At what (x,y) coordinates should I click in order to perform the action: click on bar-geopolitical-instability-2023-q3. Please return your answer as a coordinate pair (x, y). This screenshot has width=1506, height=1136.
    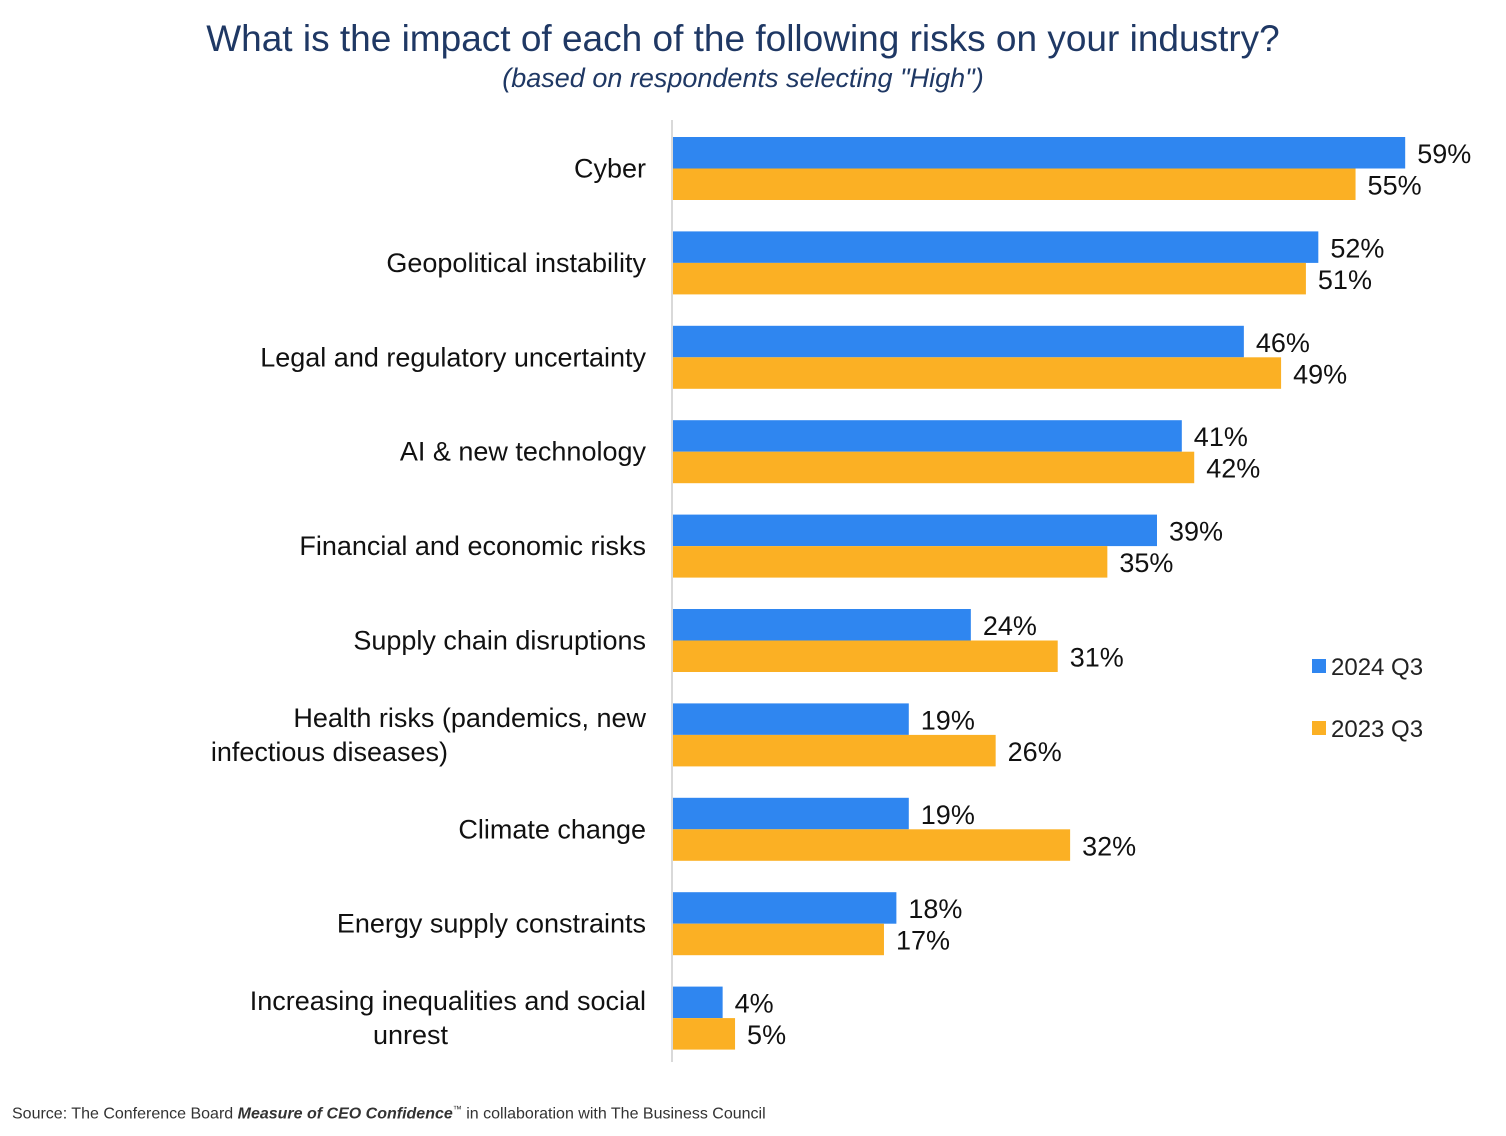
    Looking at the image, I should click on (989, 278).